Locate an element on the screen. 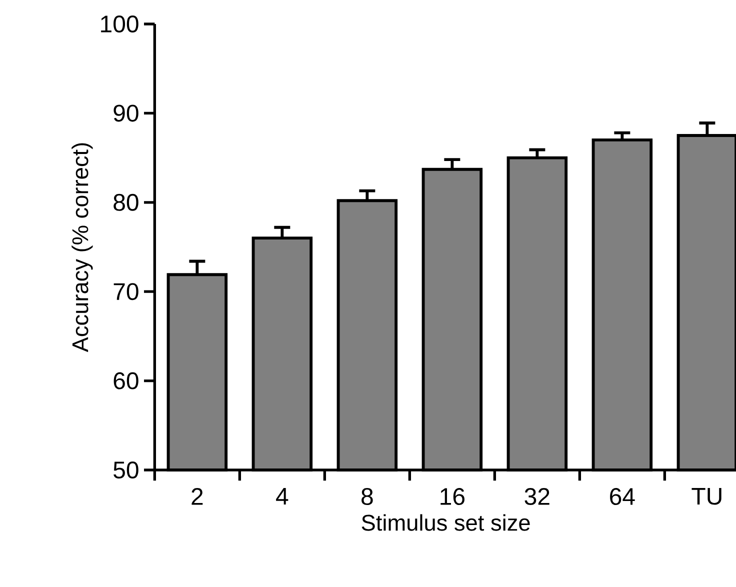  x-tick-label: 16 is located at coordinates (452, 497).